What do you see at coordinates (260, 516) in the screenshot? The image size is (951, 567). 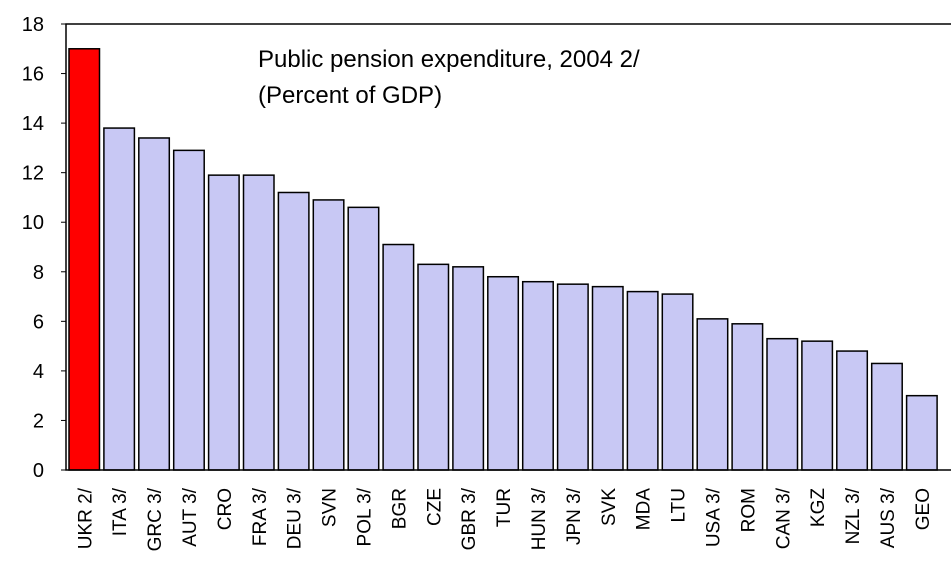 I see `x-category-label: FRA 3/` at bounding box center [260, 516].